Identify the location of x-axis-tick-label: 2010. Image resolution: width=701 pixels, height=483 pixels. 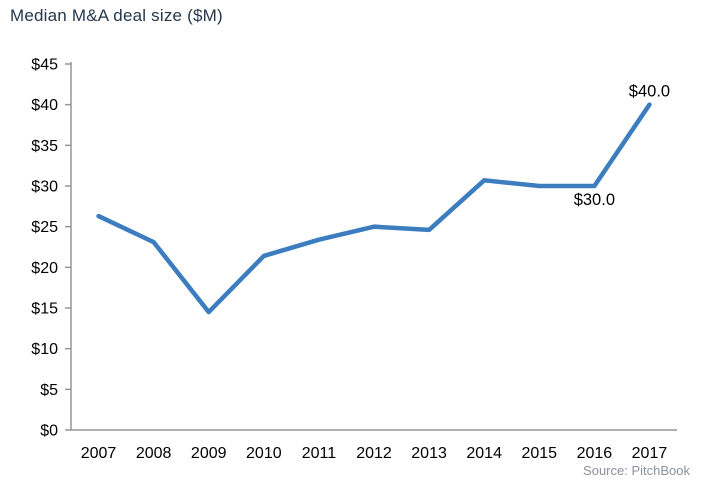
(264, 453).